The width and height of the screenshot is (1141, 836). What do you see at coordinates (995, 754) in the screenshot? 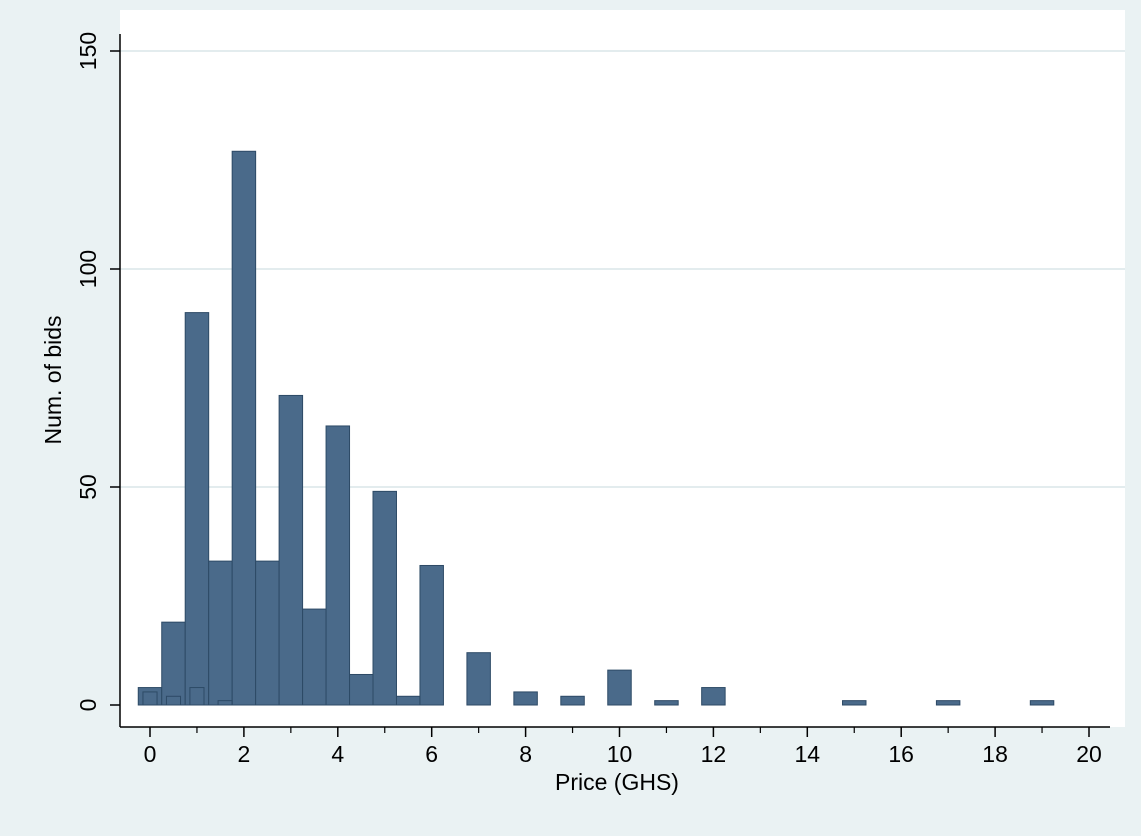
I see `x-tick-label: 18` at bounding box center [995, 754].